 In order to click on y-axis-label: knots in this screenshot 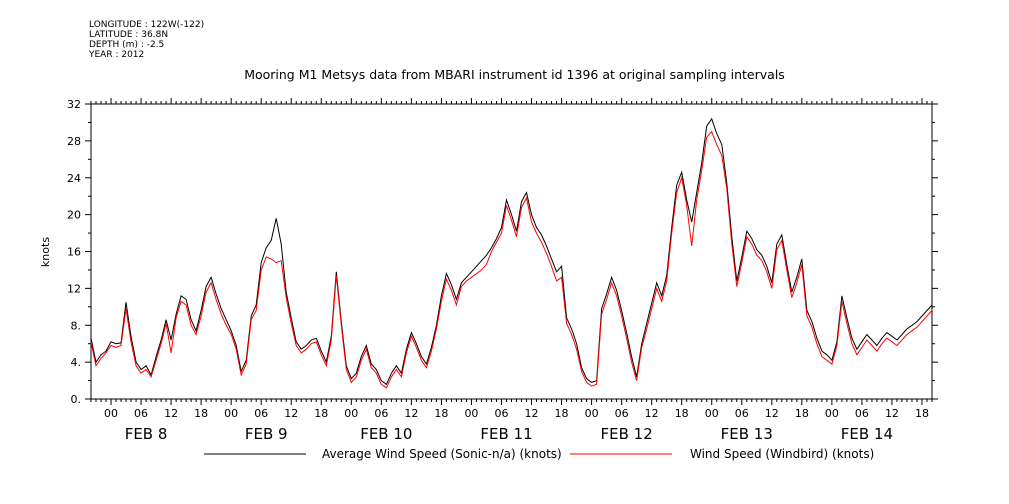, I will do `click(45, 252)`.